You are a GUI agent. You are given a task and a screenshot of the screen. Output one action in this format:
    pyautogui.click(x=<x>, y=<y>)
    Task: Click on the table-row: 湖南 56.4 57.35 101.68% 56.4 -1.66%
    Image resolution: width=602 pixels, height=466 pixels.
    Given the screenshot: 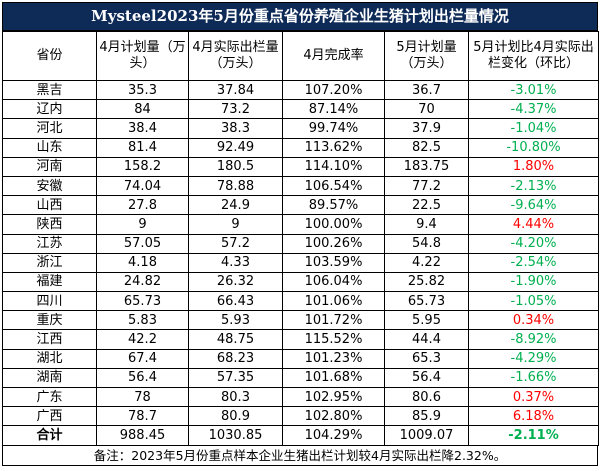 What is the action you would take?
    pyautogui.click(x=300, y=378)
    